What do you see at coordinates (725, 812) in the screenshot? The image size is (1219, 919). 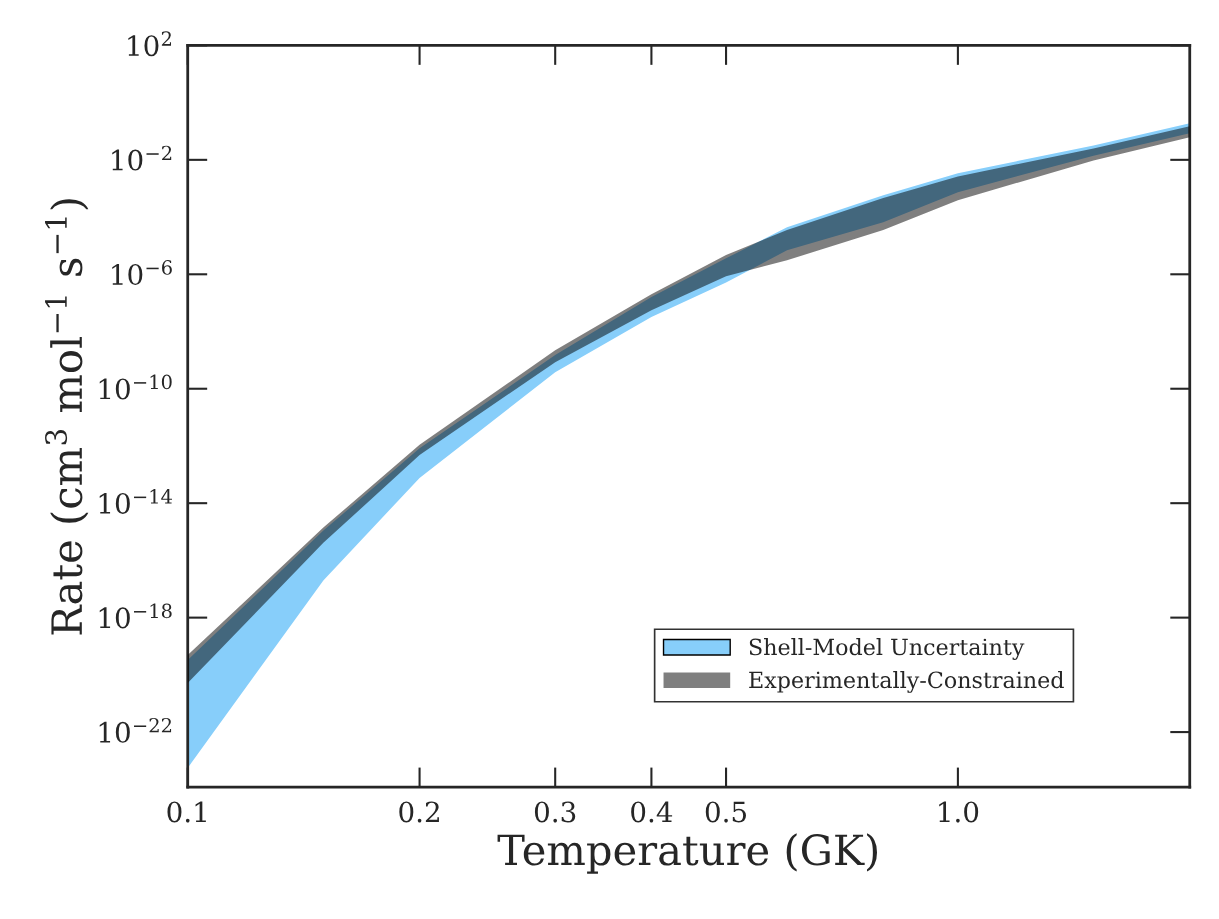 I see `x-tick-label: 0.5` at bounding box center [725, 812].